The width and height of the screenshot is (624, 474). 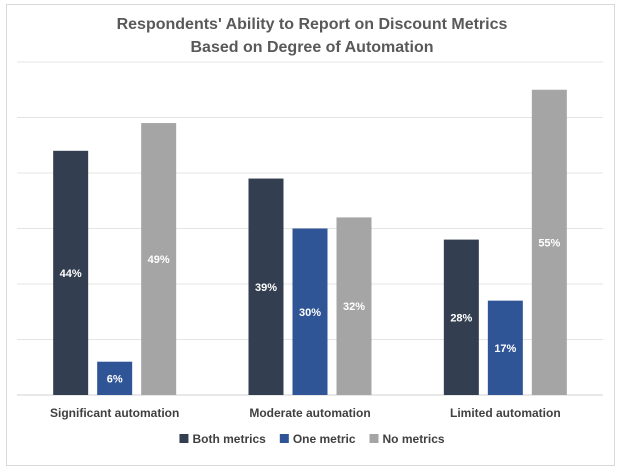 I want to click on data-label: 49%, so click(x=159, y=260).